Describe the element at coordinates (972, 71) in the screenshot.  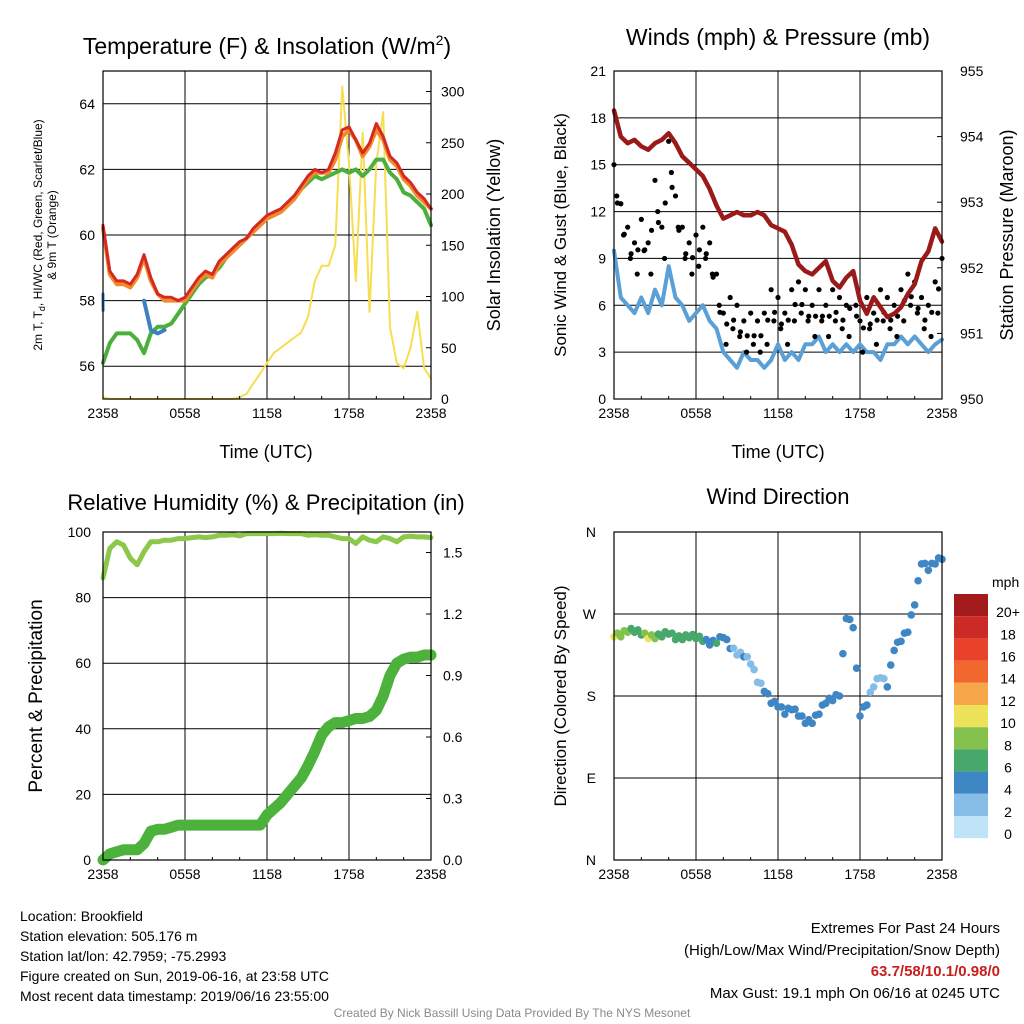
I see `wind-ytick-right: 955` at that location.